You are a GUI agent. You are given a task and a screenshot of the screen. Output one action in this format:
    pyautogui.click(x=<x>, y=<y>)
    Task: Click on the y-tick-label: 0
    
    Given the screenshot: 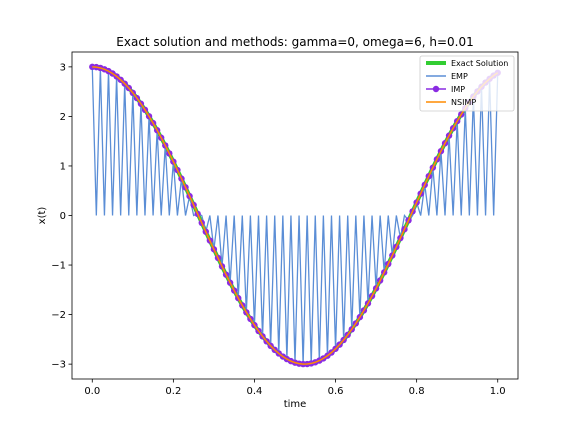 What is the action you would take?
    pyautogui.click(x=63, y=216)
    